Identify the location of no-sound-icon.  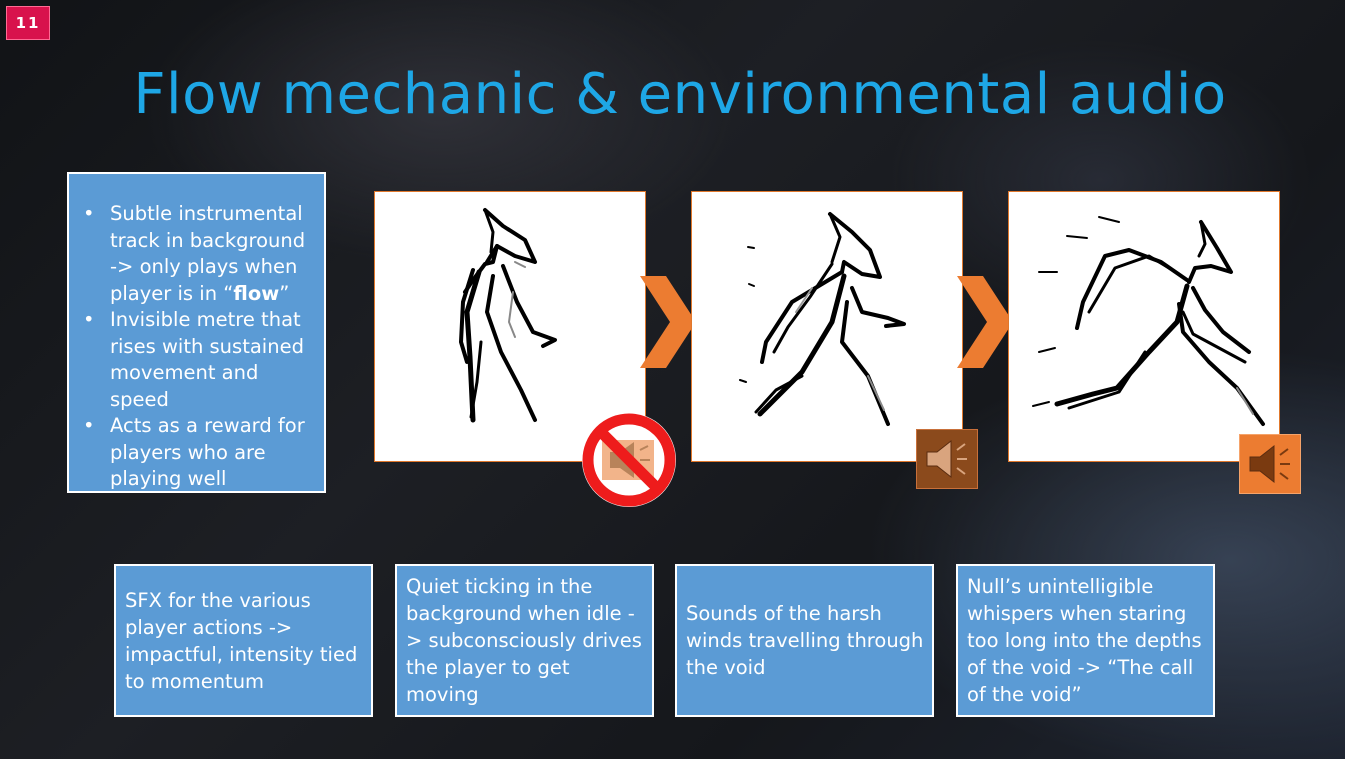
(629, 460).